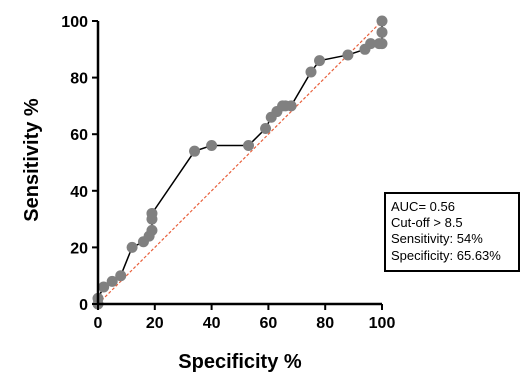  Describe the element at coordinates (79, 164) in the screenshot. I see `y-ticks: 0 20 40 60 80 100` at that location.